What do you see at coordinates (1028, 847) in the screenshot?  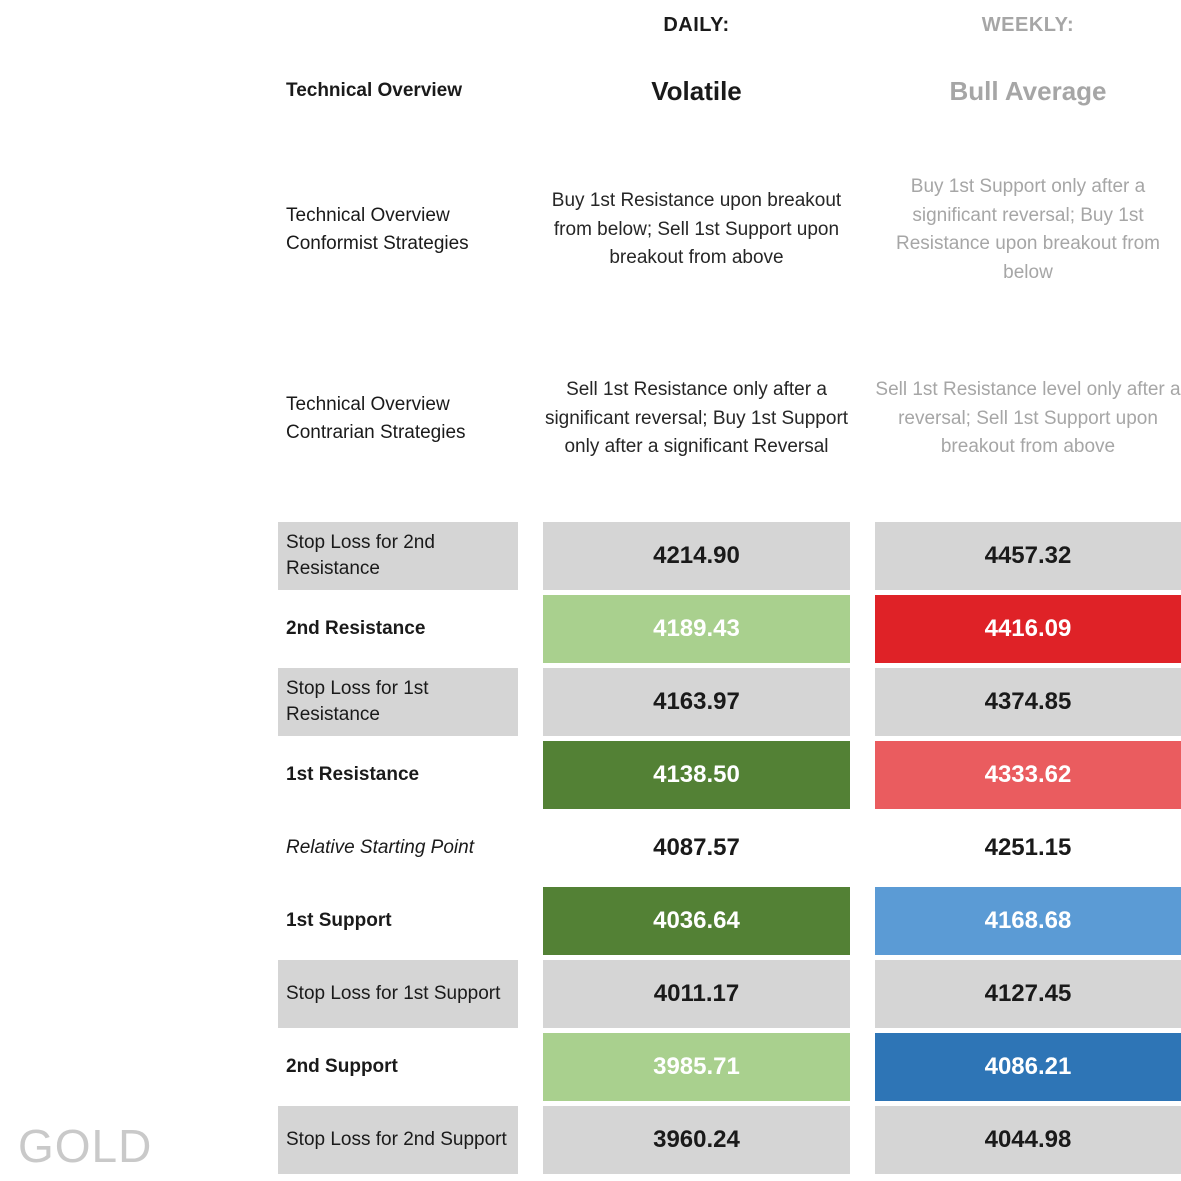 I see `weekly-value: 4251.15` at bounding box center [1028, 847].